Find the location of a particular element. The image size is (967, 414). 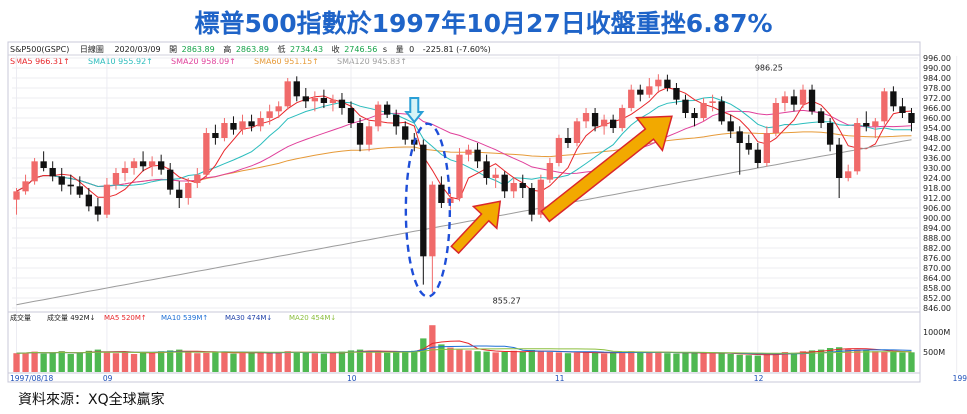

volume-tick-label: 500M is located at coordinates (934, 352).